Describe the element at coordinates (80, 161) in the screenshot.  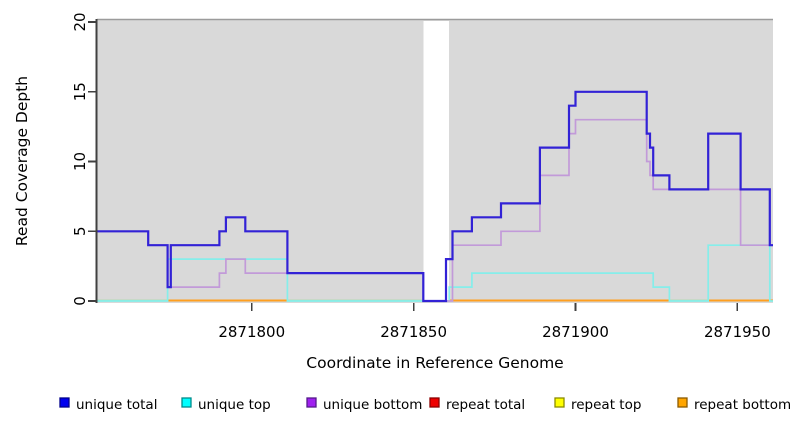
I see `y-tick-label: 10` at that location.